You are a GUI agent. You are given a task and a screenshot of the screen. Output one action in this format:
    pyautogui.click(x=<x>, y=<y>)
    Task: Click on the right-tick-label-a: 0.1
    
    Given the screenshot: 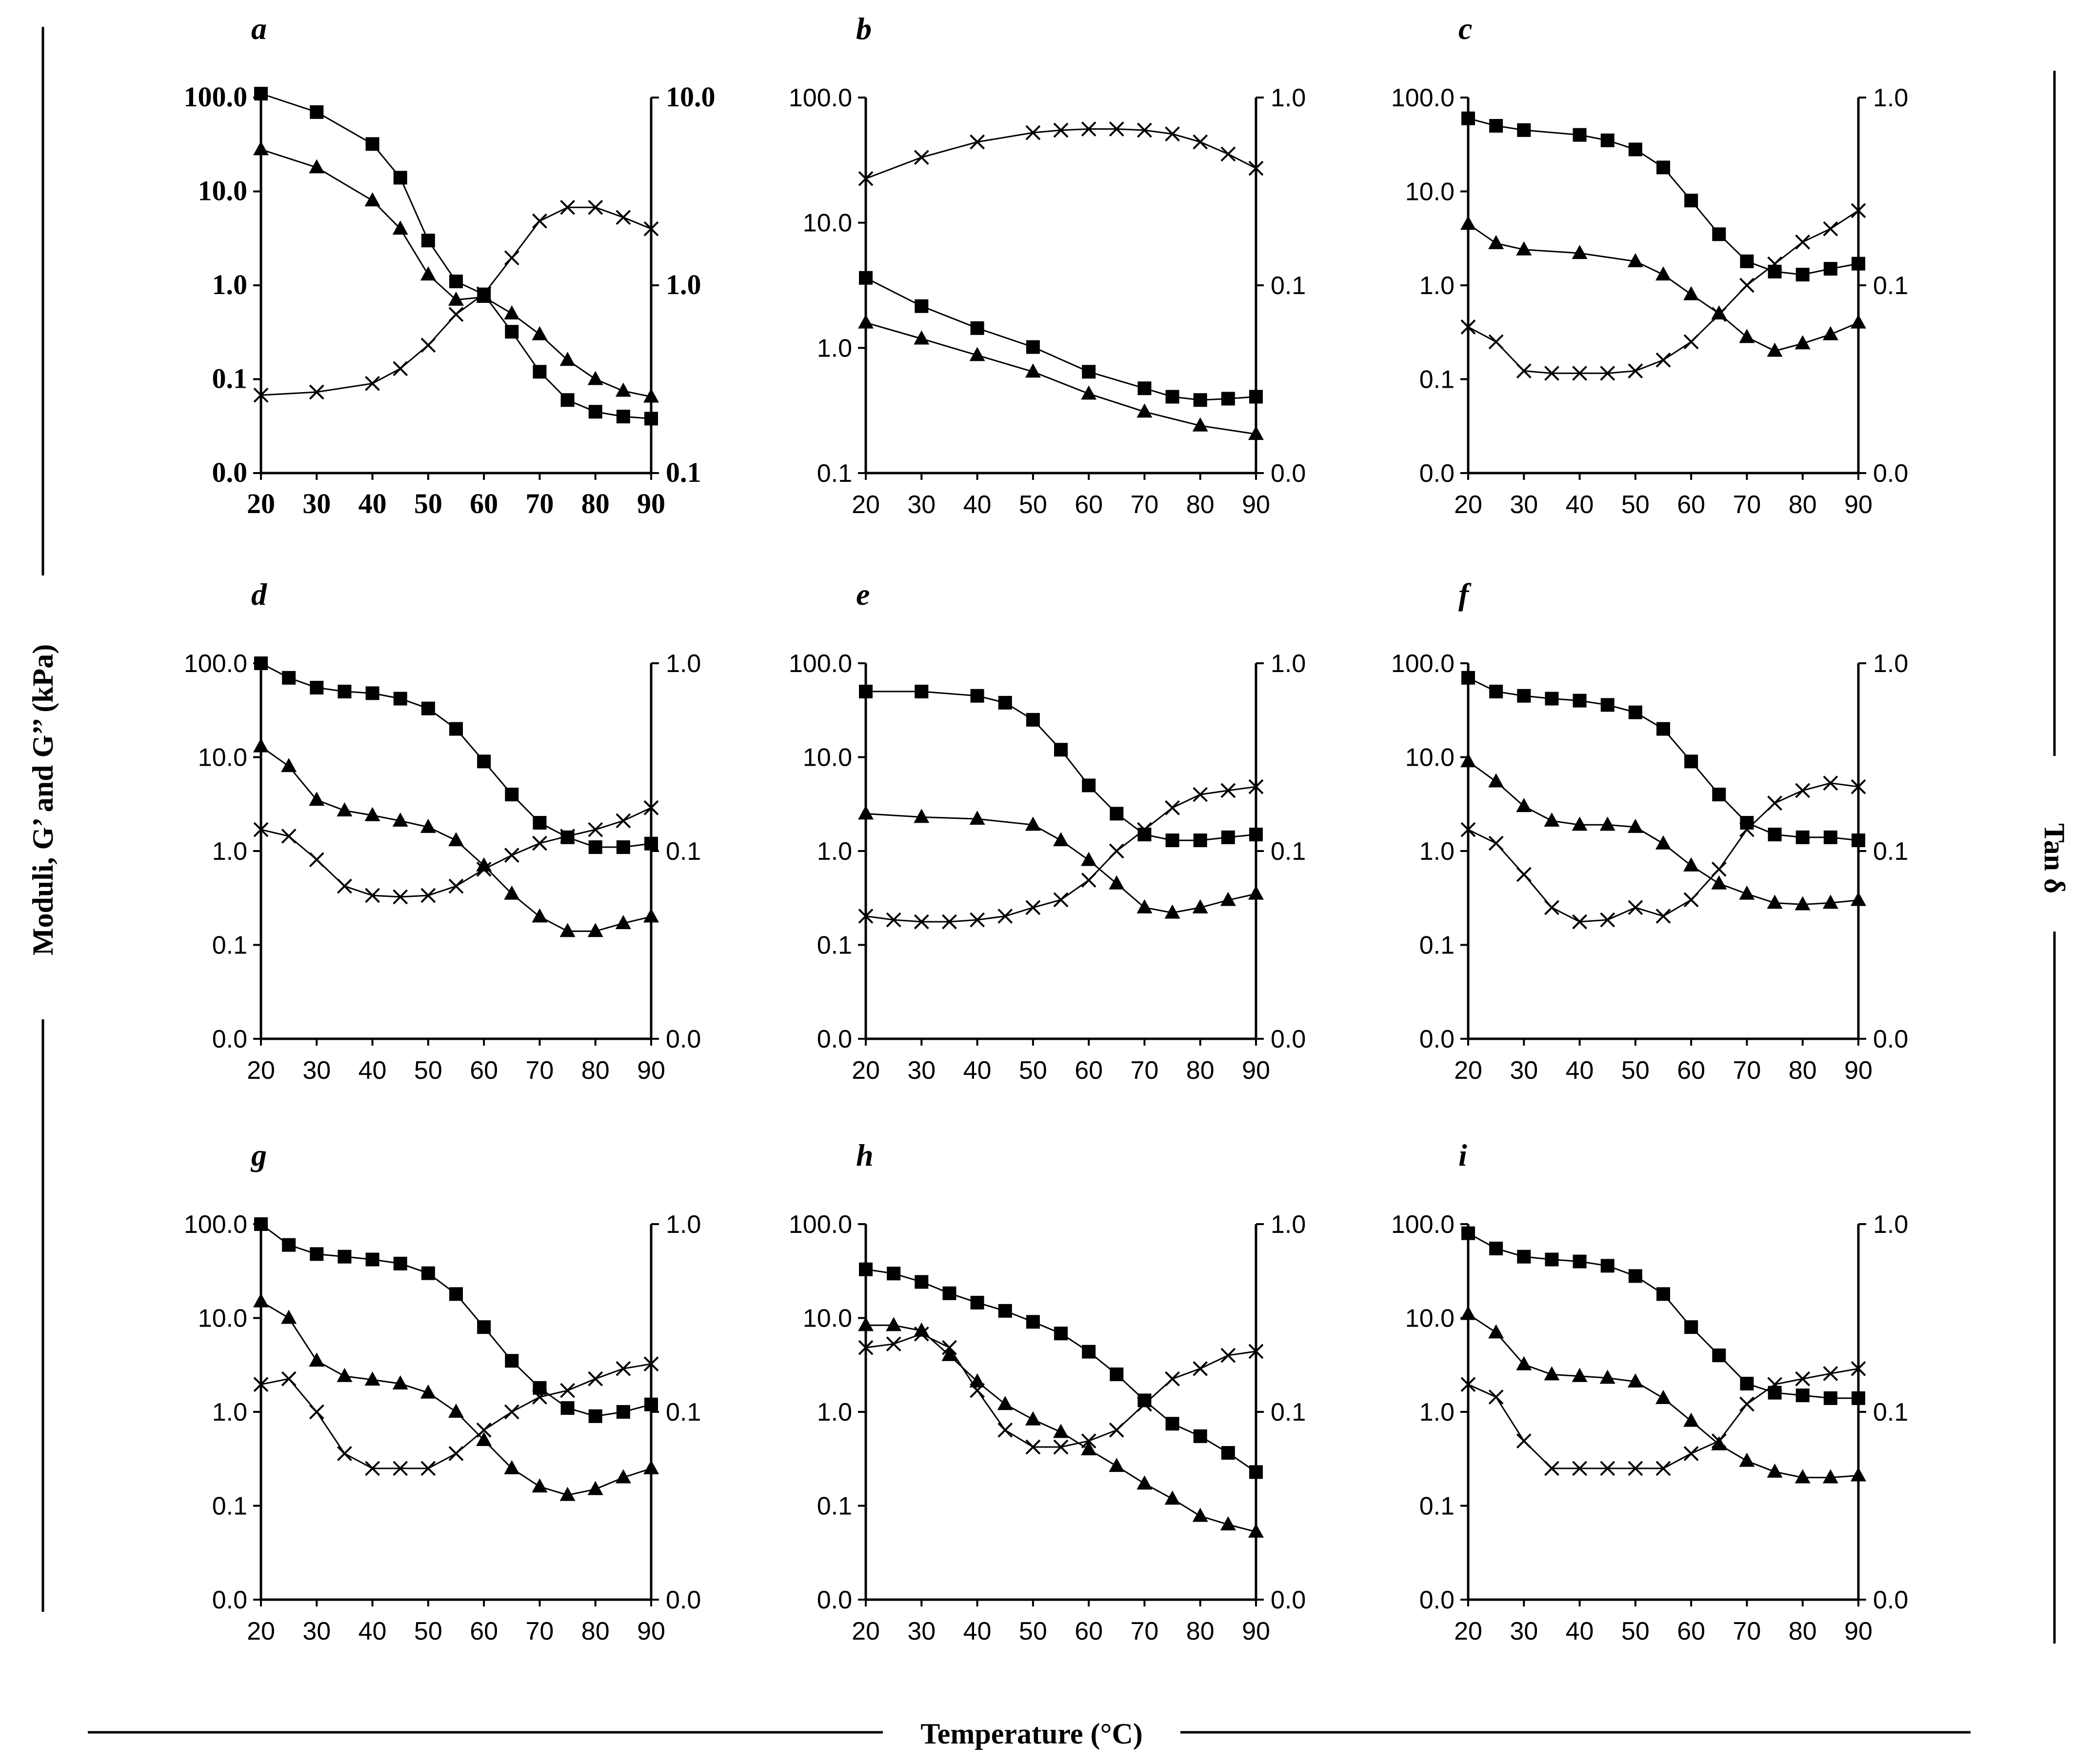 What is the action you would take?
    pyautogui.click(x=683, y=472)
    